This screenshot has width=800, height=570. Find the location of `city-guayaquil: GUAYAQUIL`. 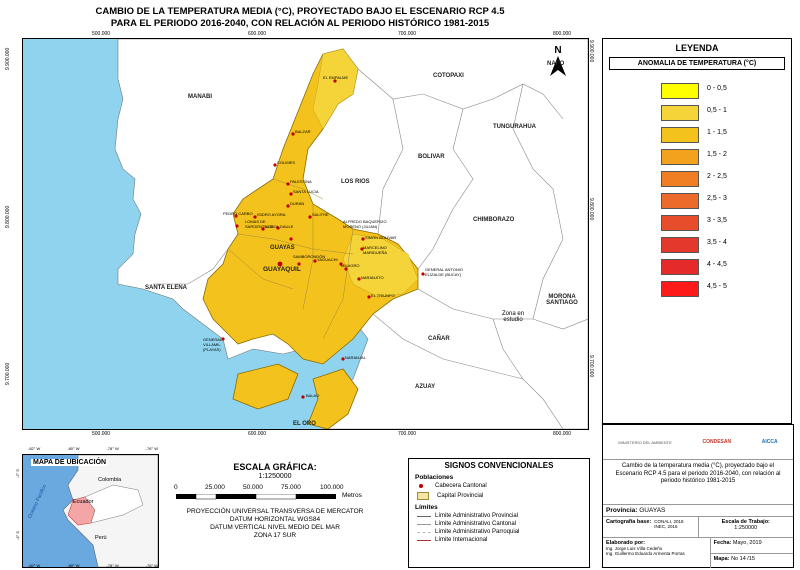

city-guayaquil: GUAYAQUIL is located at coordinates (282, 269).